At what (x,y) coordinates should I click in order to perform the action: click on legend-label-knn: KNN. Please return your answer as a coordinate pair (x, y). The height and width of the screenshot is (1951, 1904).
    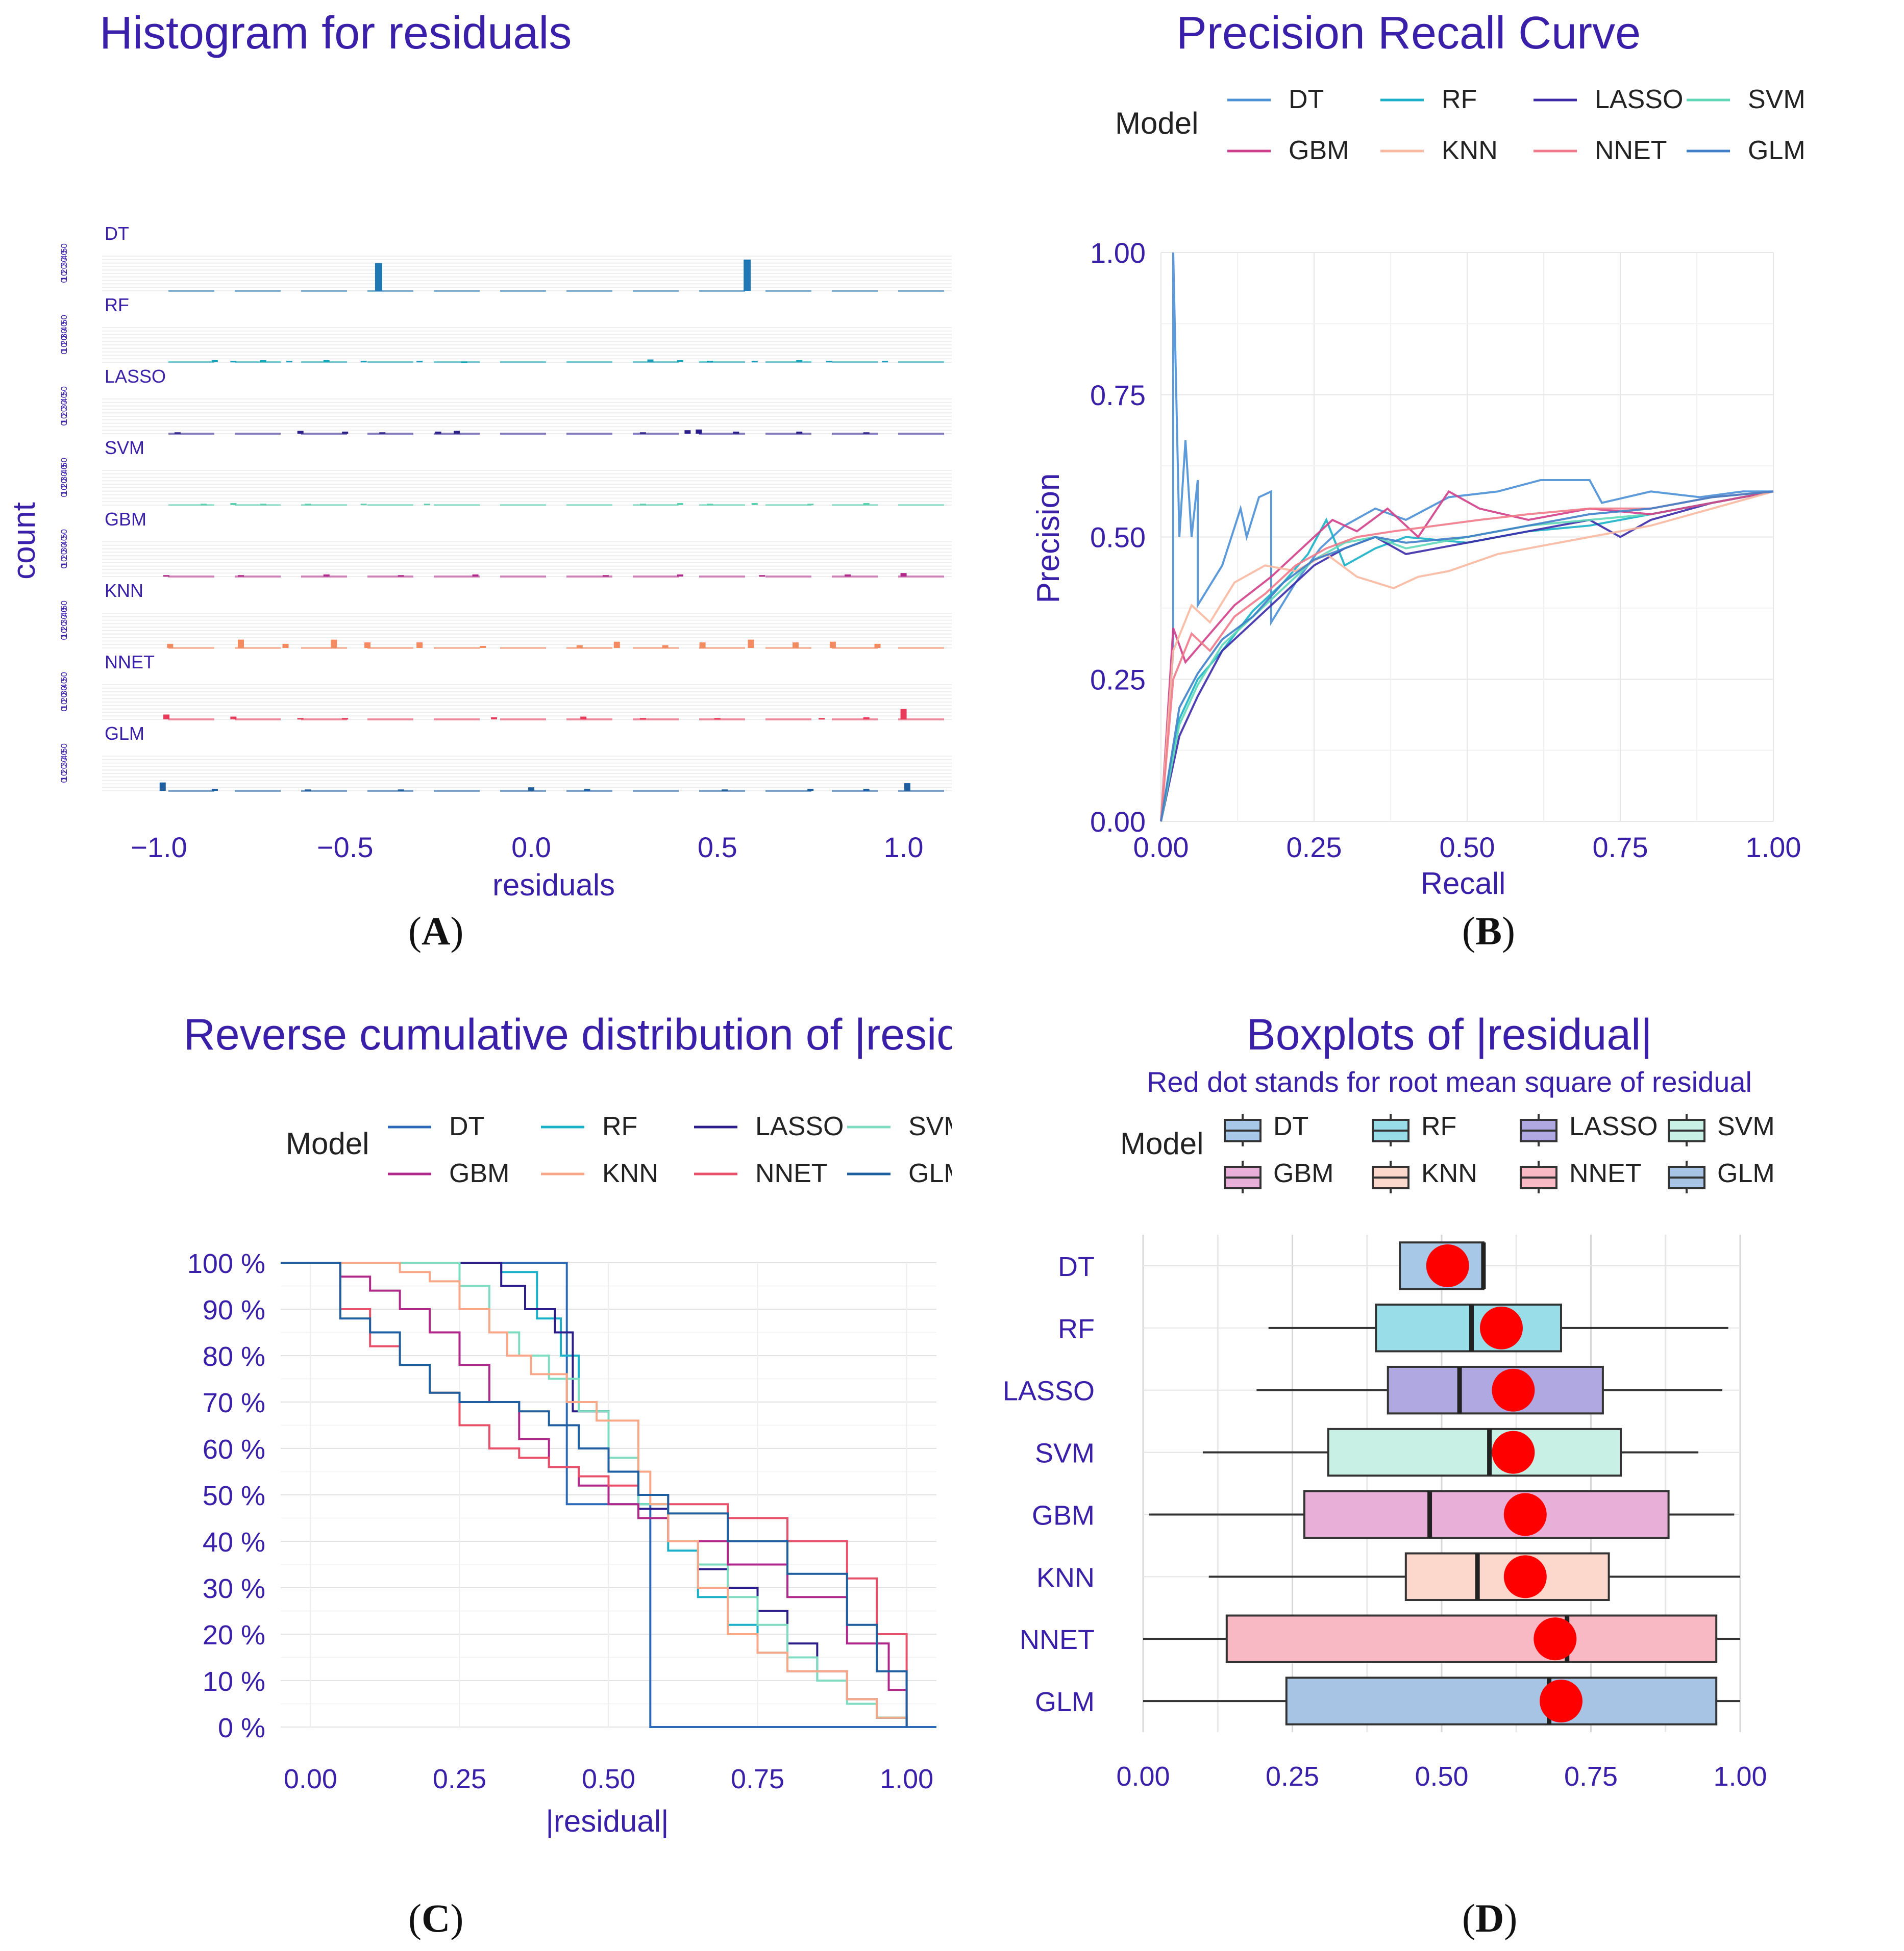
    Looking at the image, I should click on (1470, 150).